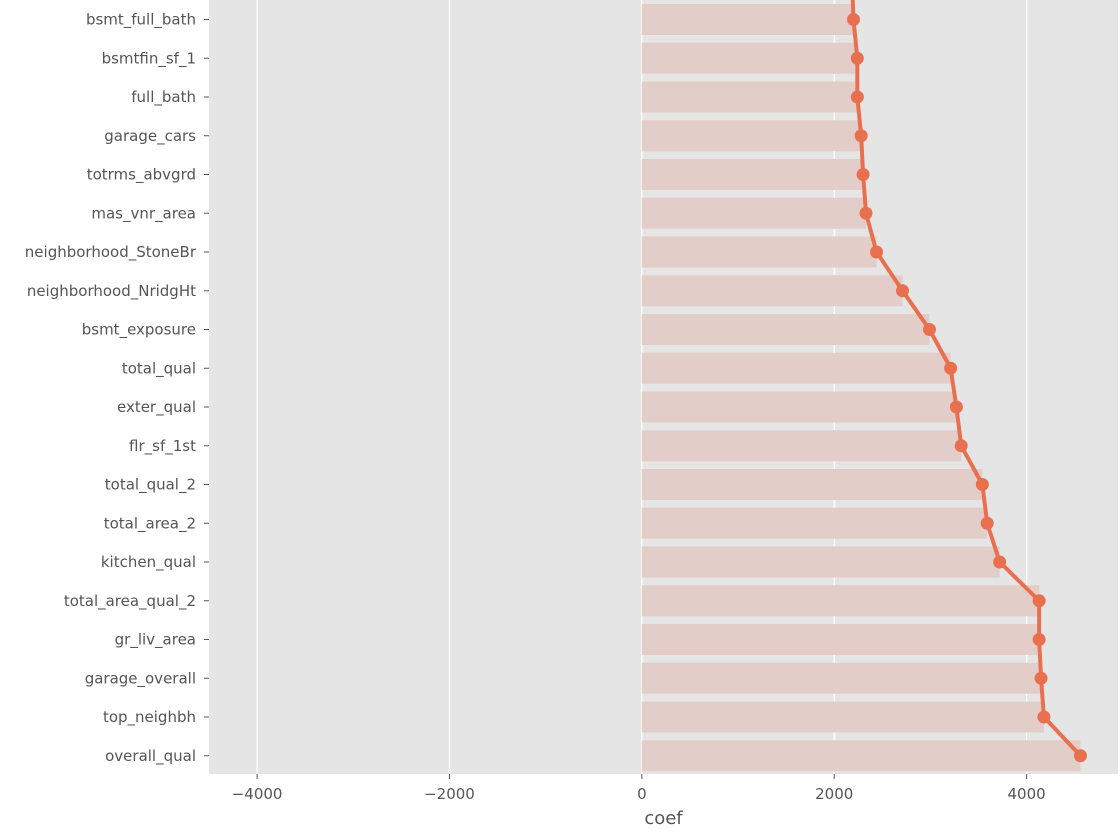 This screenshot has width=1120, height=838. What do you see at coordinates (162, 446) in the screenshot?
I see `y-tick-label: flr_sf_1st` at bounding box center [162, 446].